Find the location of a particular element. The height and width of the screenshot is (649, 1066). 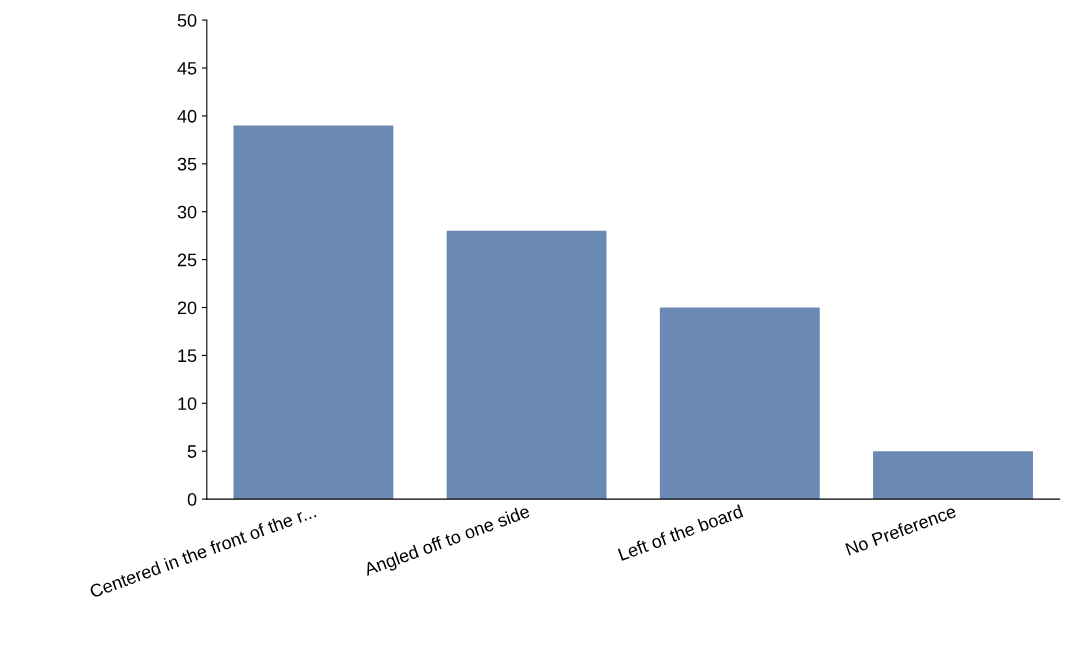

y-tick-label: 25 is located at coordinates (187, 260).